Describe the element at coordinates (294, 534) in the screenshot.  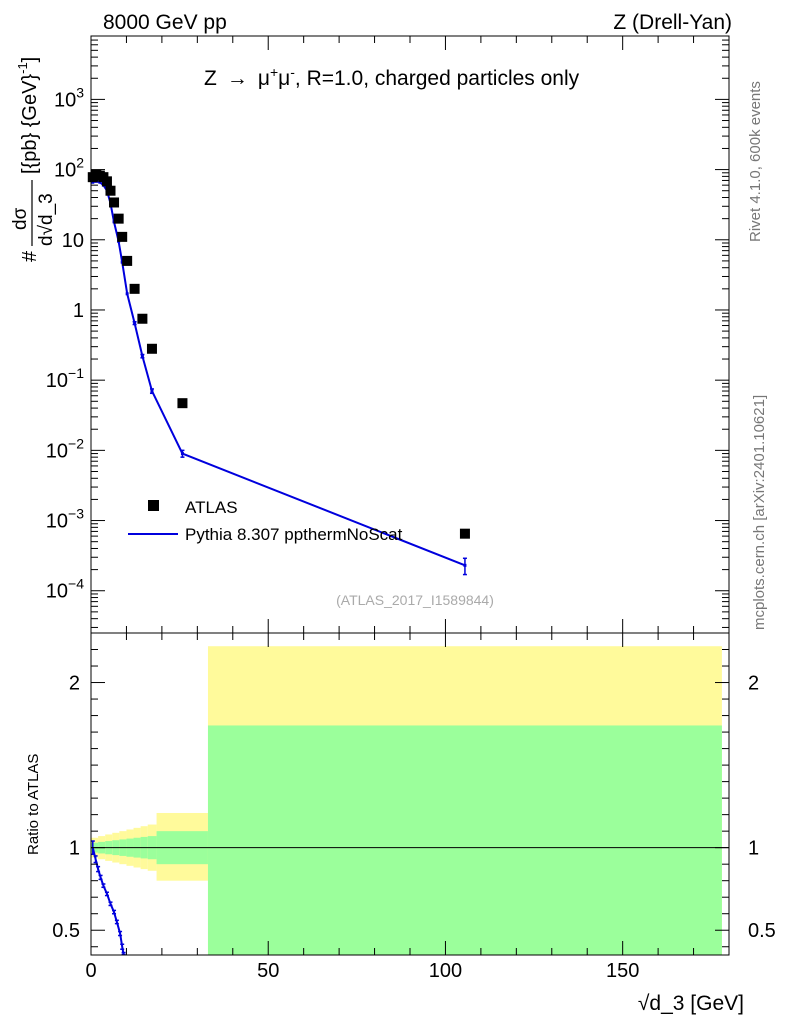
I see `legend-mc-label: Pythia 8.307 ppthermNoScat` at that location.